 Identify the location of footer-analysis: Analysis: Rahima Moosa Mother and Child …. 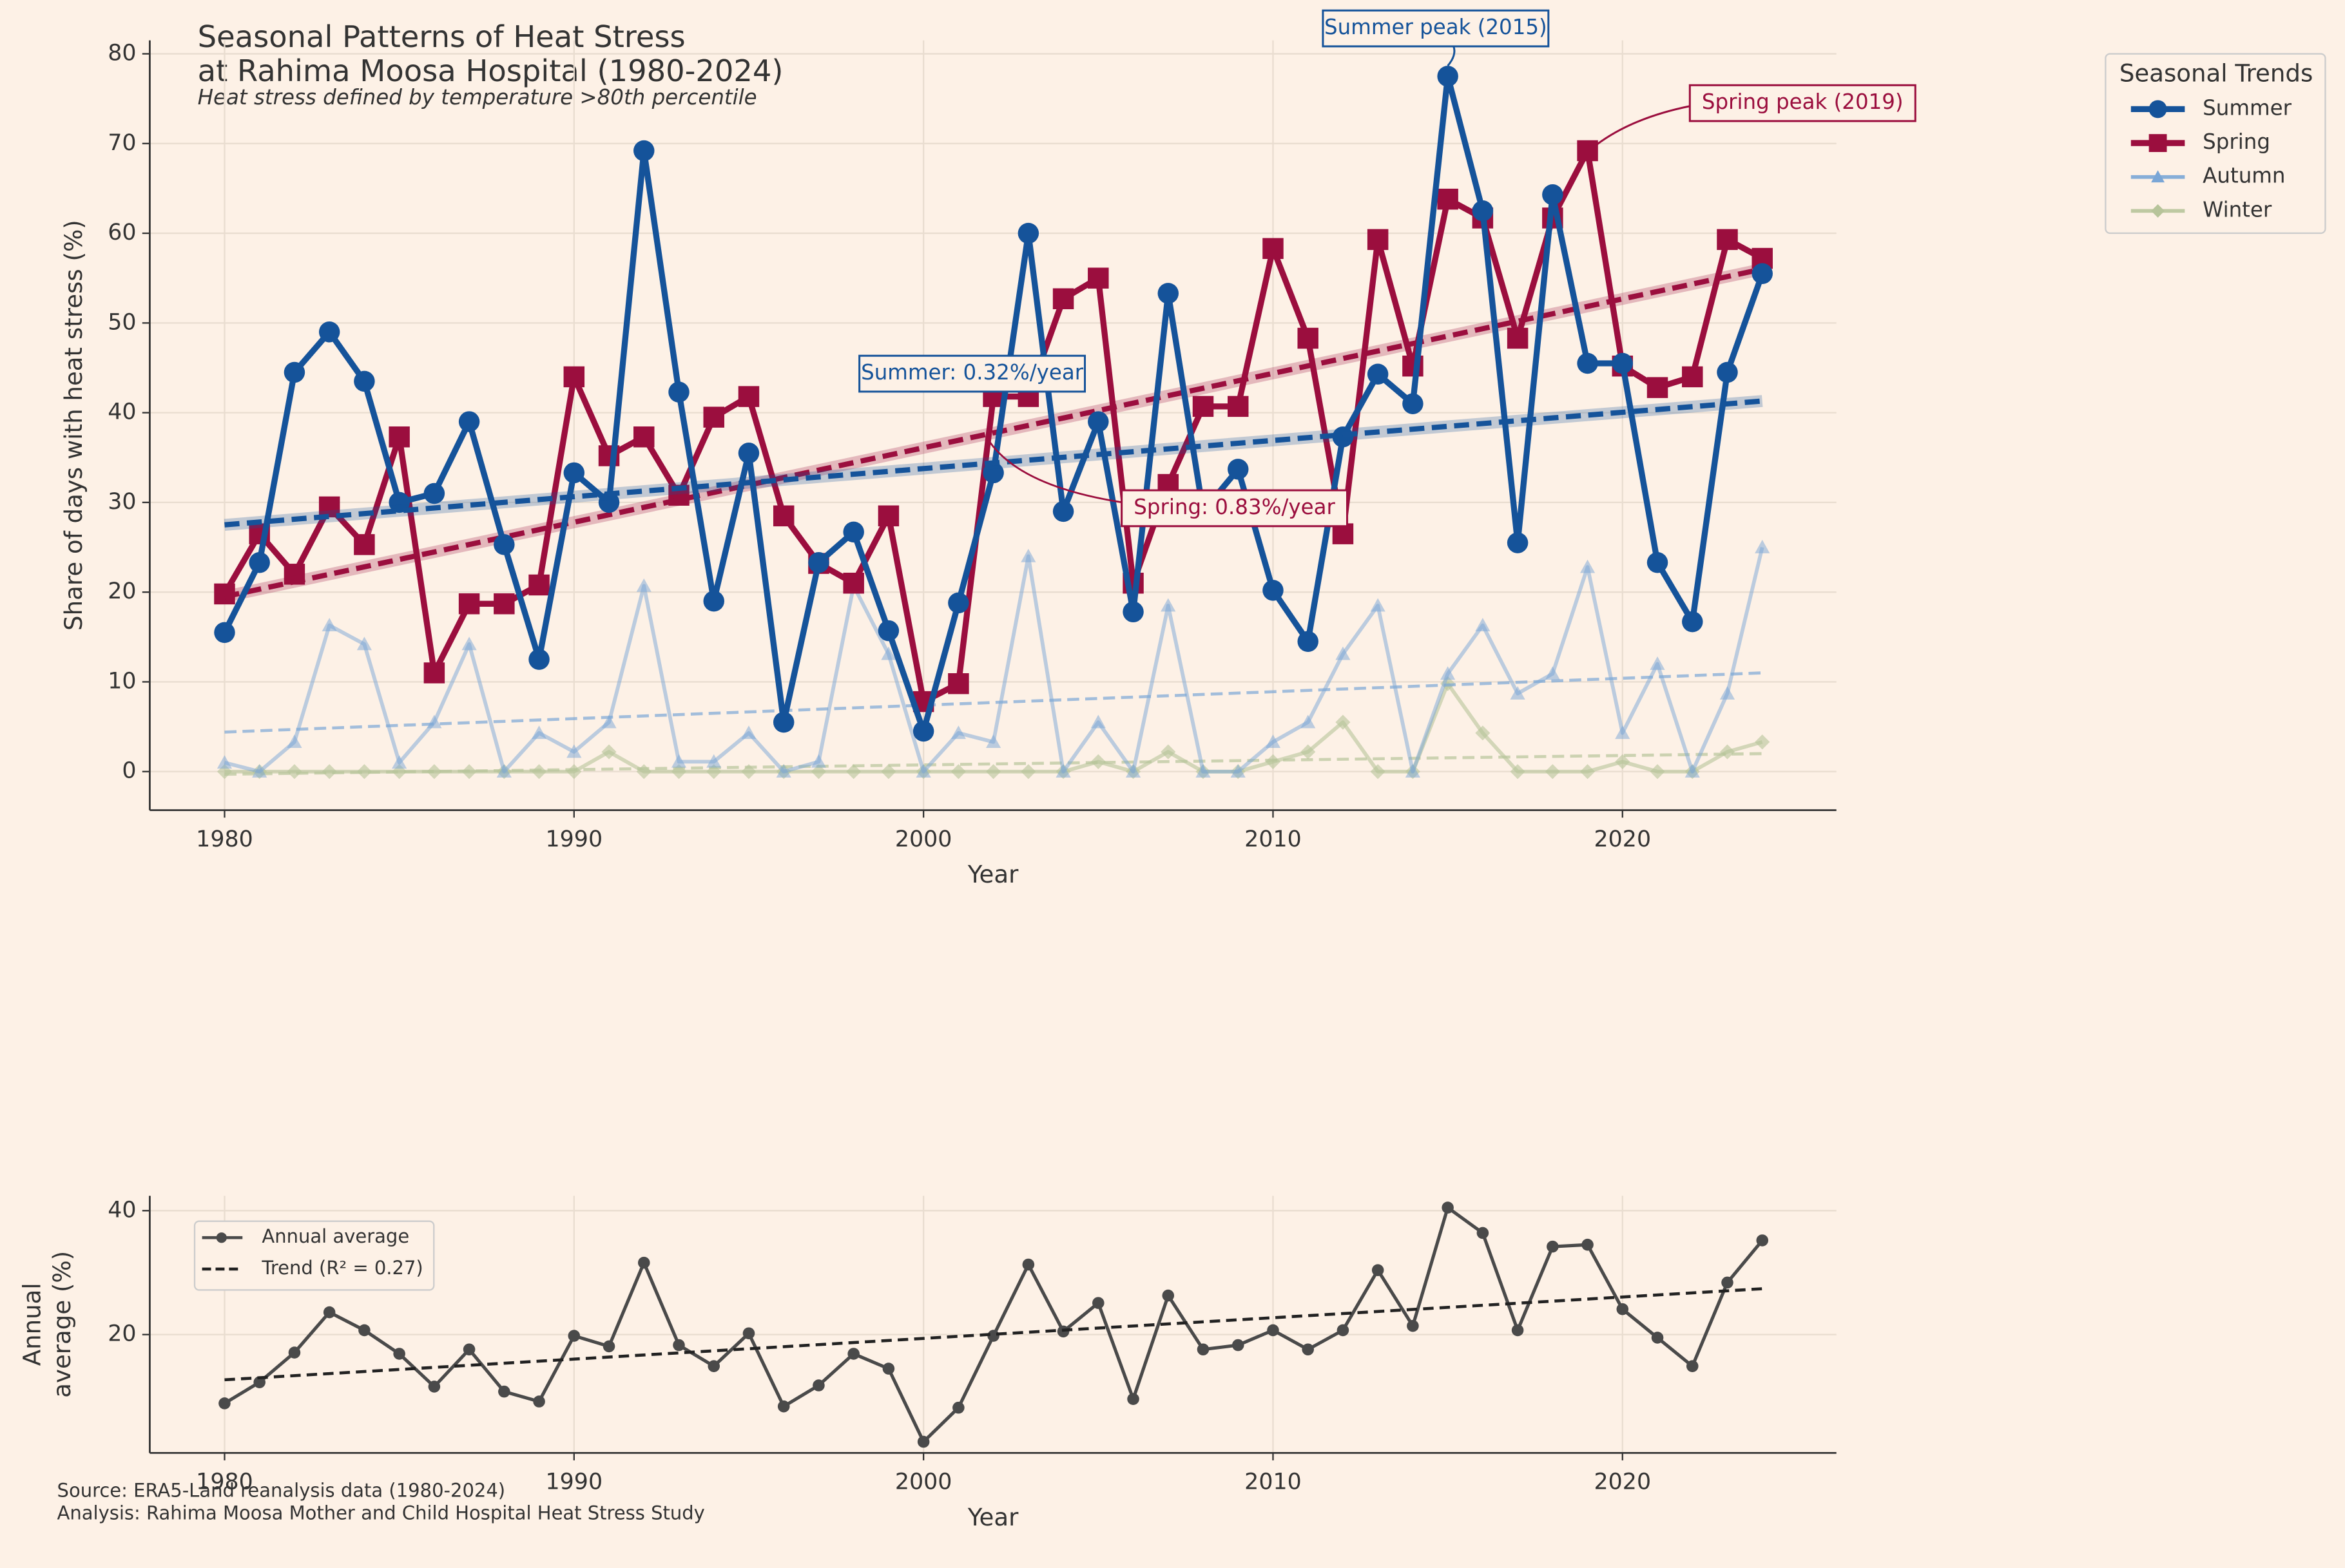
(381, 1513).